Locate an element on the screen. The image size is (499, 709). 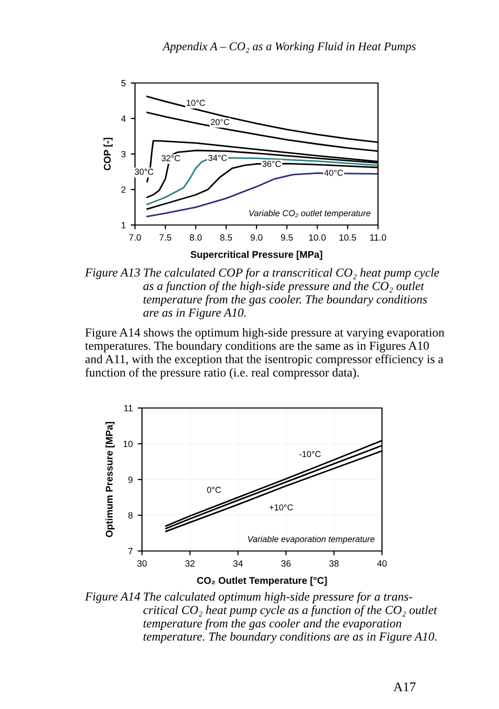
annotation: 40°C is located at coordinates (333, 173).